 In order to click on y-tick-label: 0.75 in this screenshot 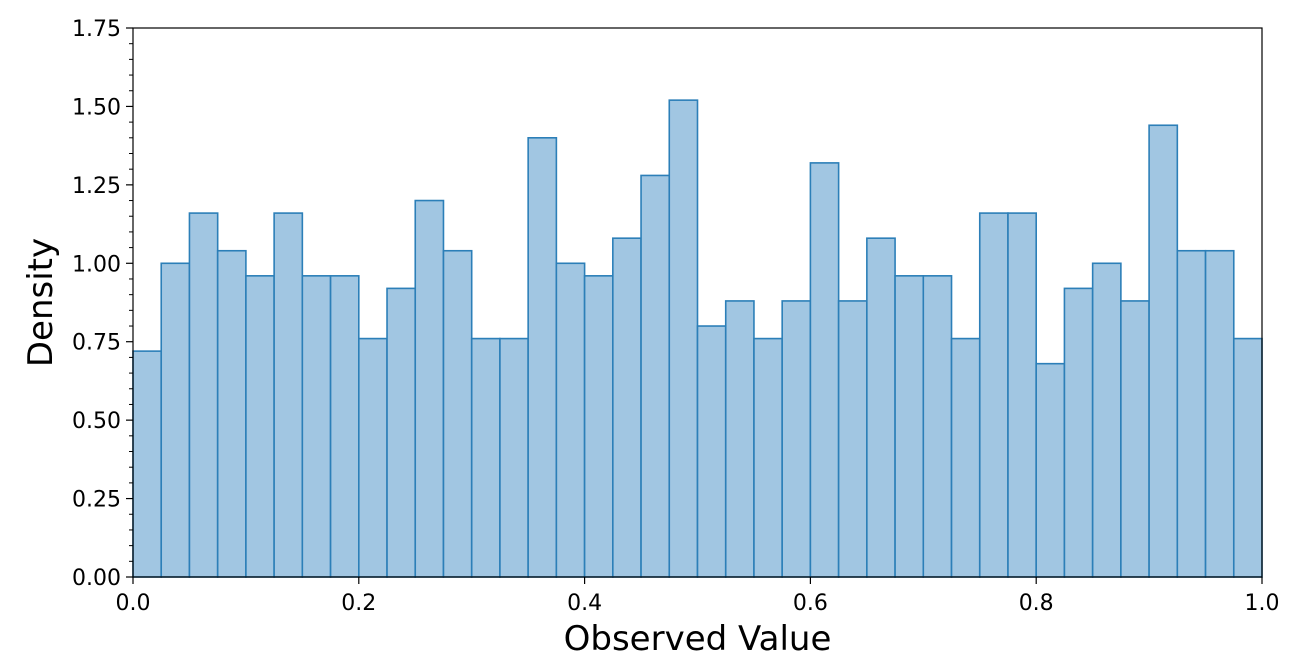, I will do `click(96, 343)`.